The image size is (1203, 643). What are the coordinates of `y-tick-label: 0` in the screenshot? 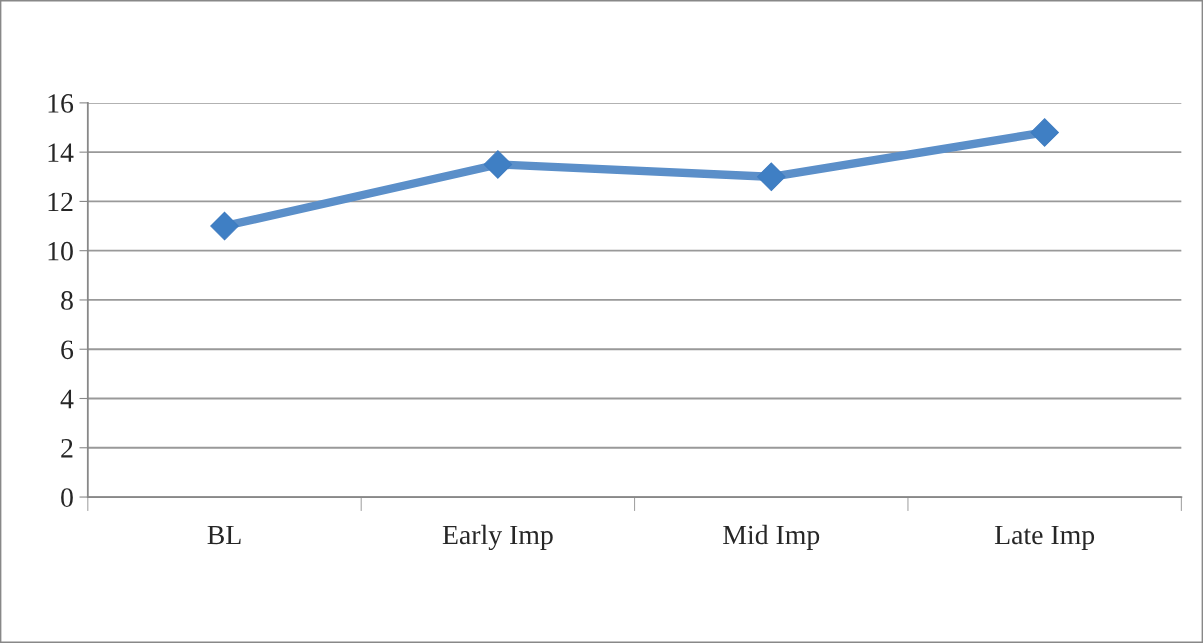 It's located at (67, 497).